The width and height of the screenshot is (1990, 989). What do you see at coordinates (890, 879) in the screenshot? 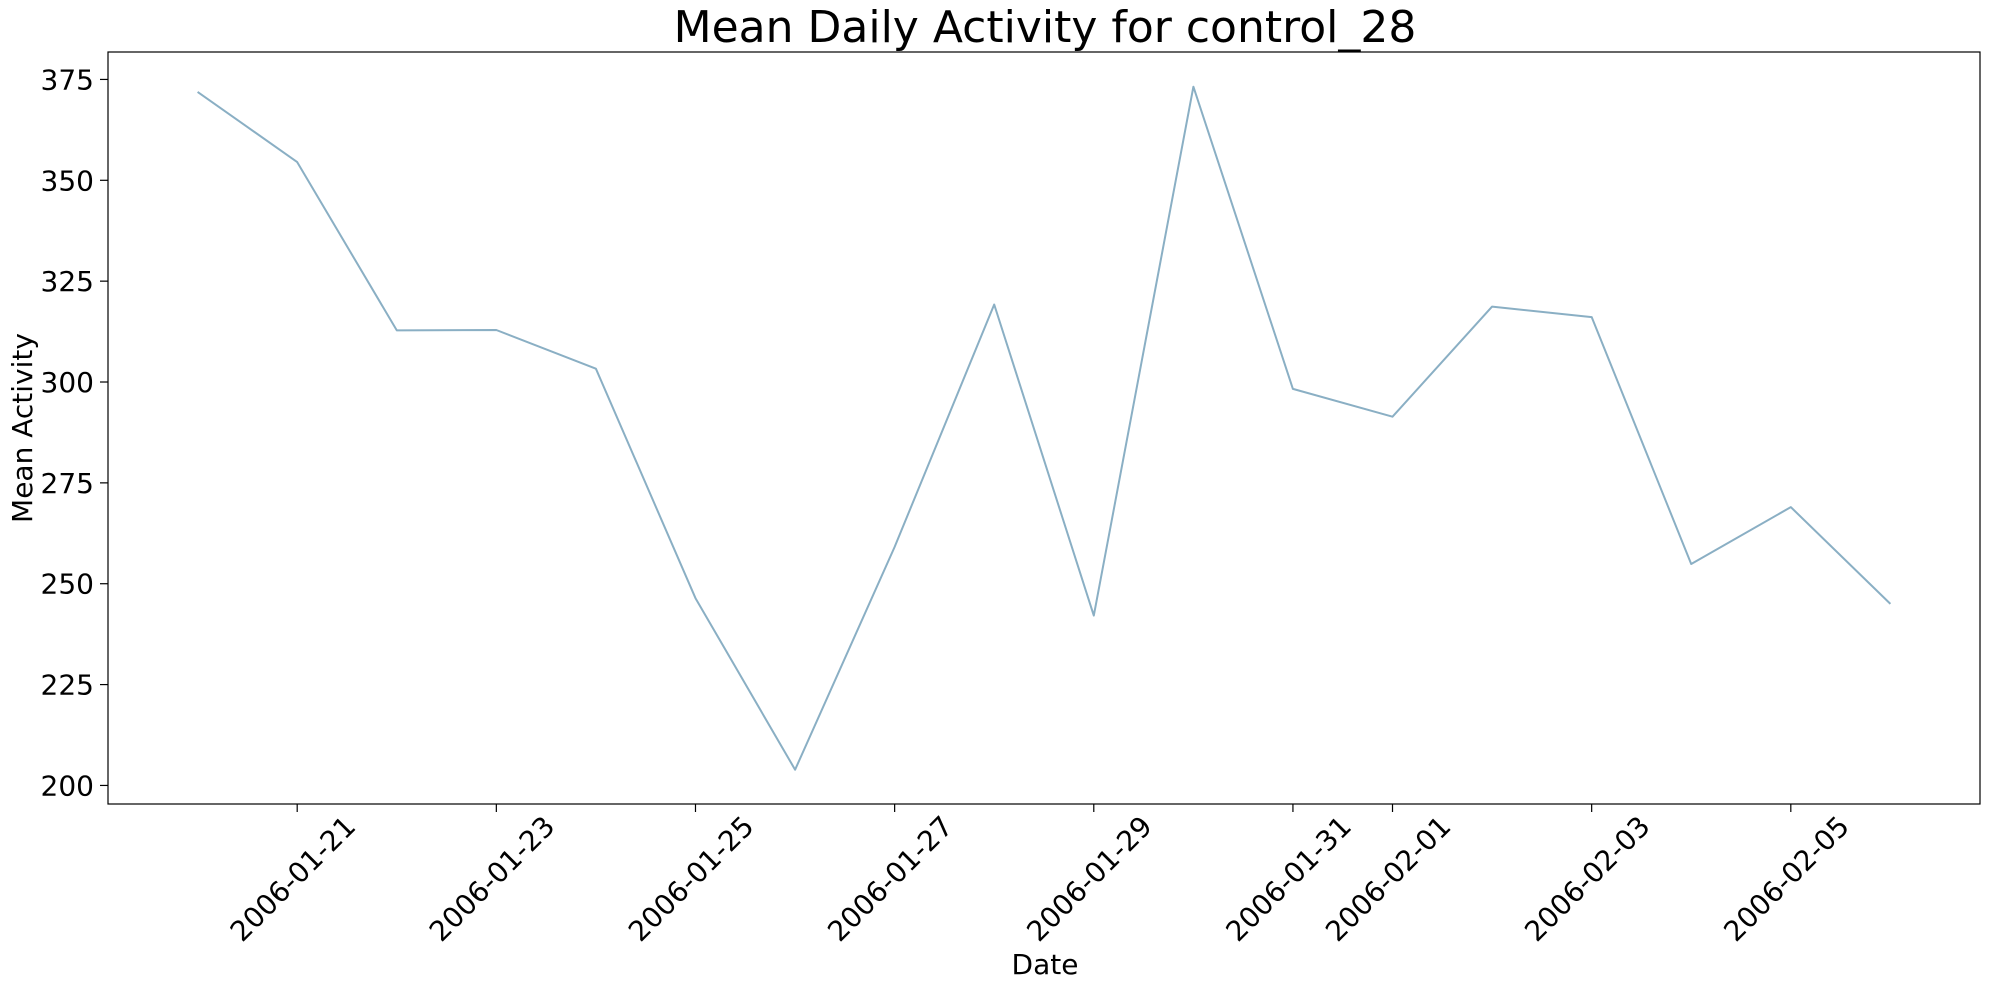
I see `x-tick-label: 2006-01-27` at bounding box center [890, 879].